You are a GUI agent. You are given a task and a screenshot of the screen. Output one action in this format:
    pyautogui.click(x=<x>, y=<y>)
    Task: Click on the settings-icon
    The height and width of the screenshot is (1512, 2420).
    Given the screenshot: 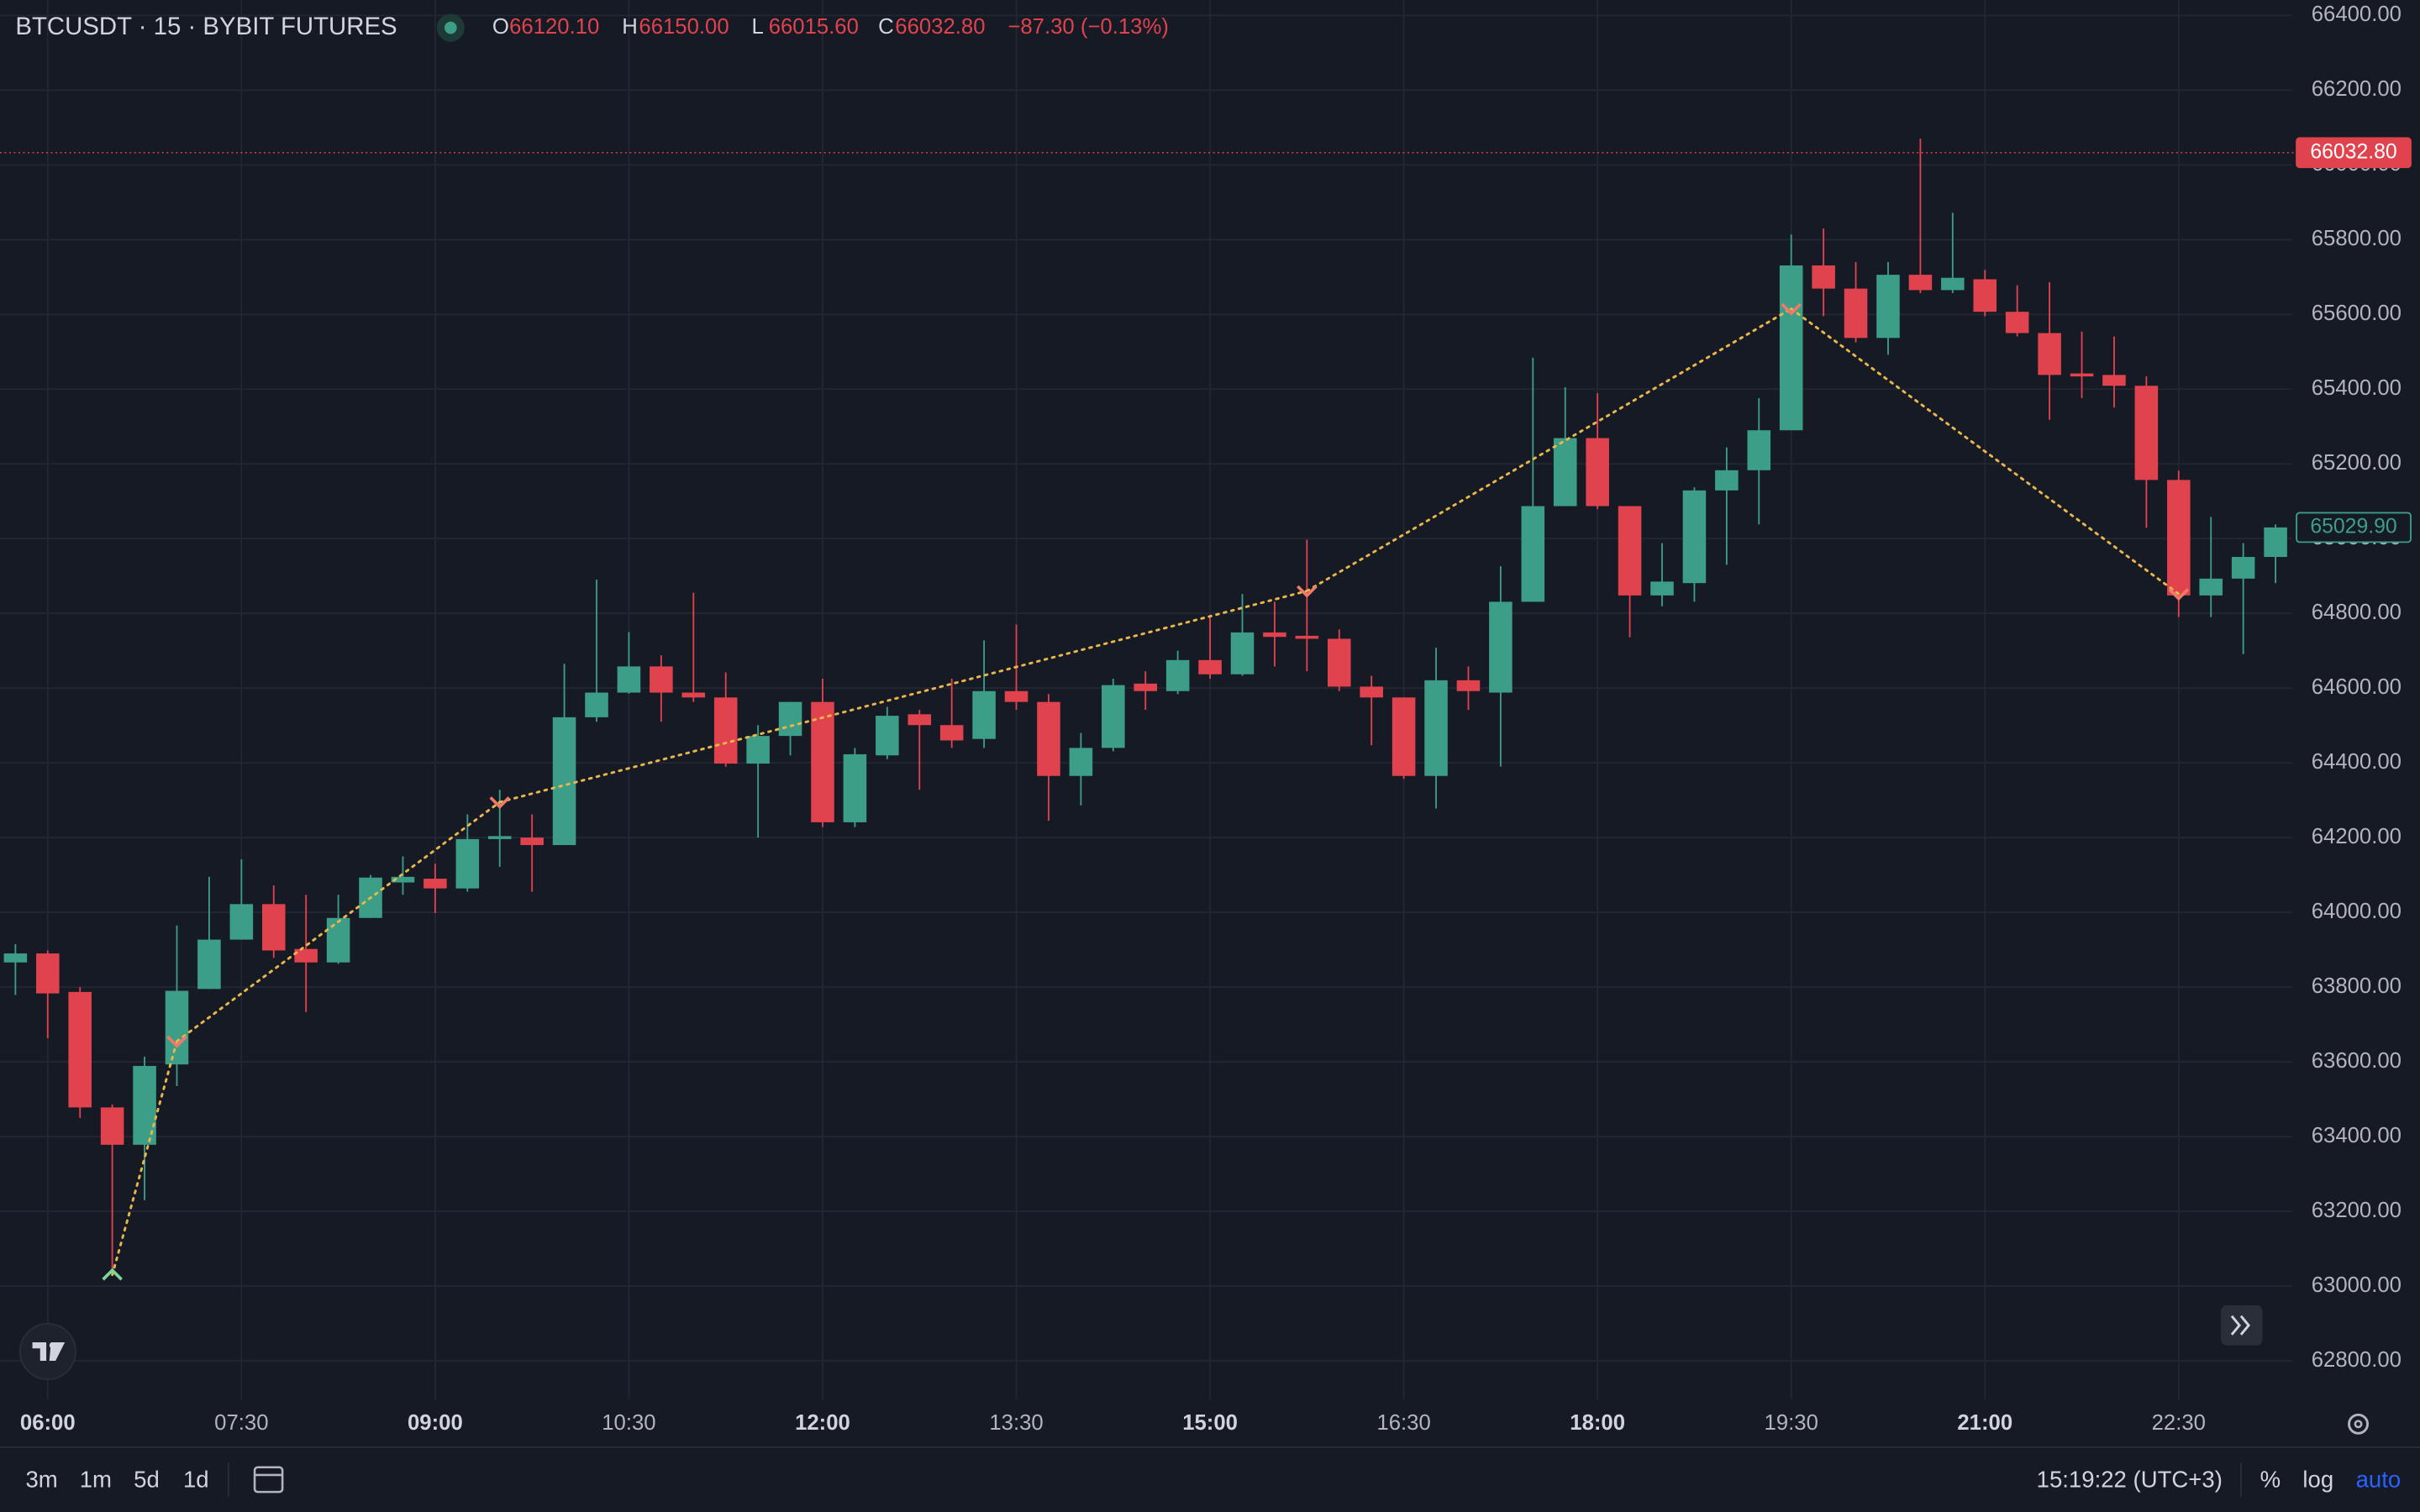 What is the action you would take?
    pyautogui.click(x=2358, y=1424)
    